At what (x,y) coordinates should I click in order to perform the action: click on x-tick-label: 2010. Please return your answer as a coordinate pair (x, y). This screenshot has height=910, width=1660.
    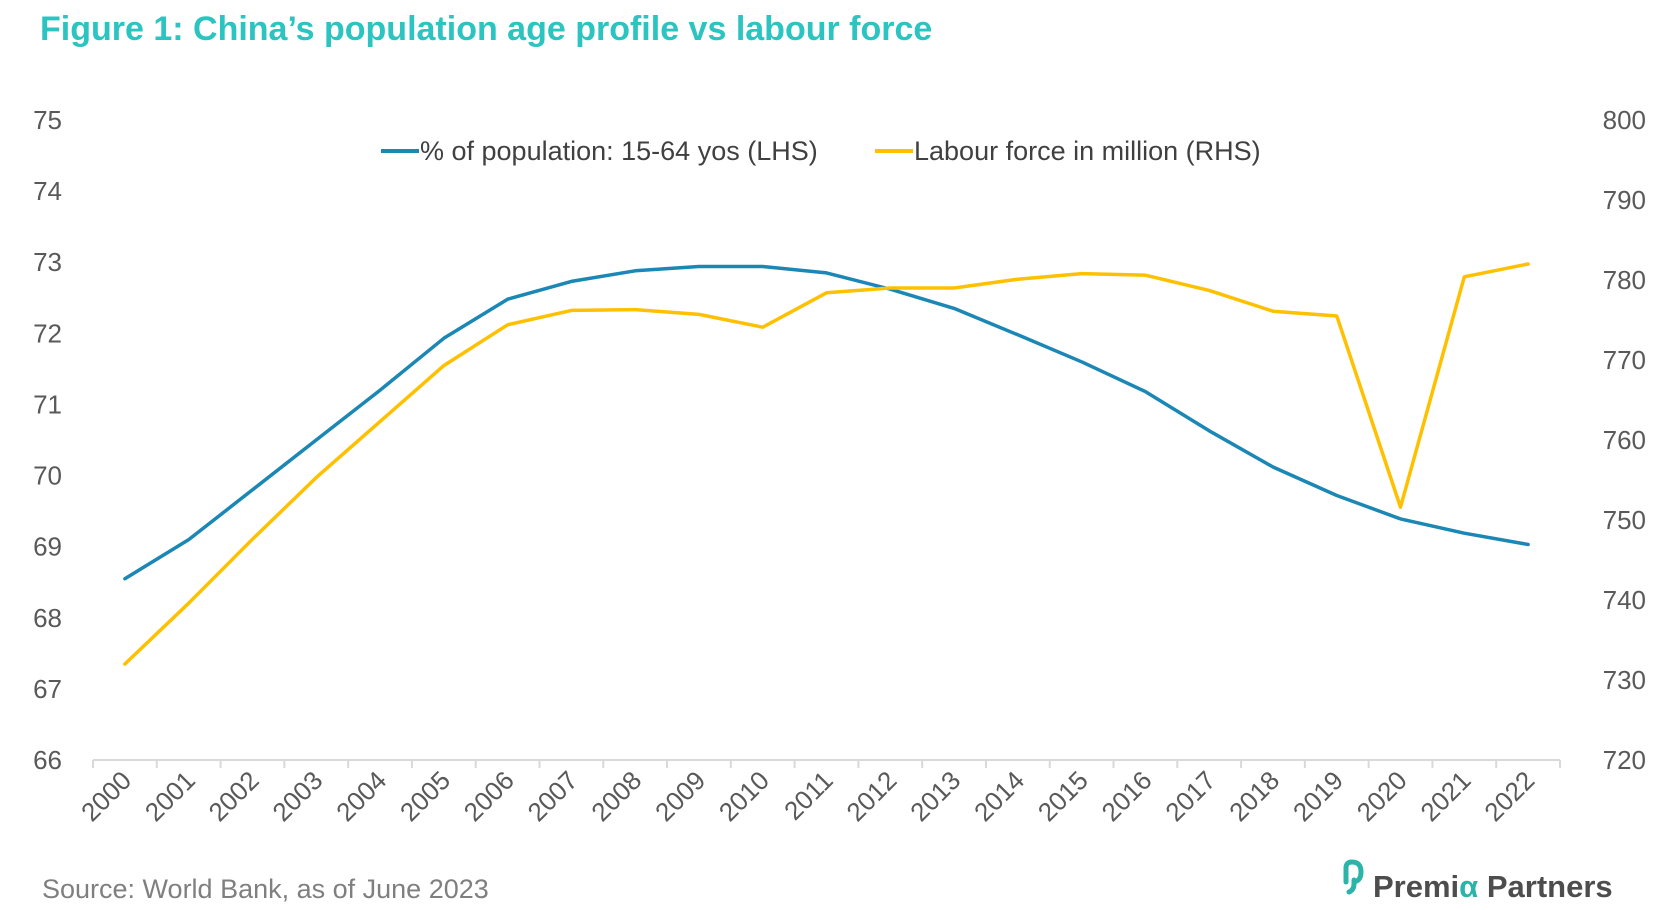
    Looking at the image, I should click on (744, 796).